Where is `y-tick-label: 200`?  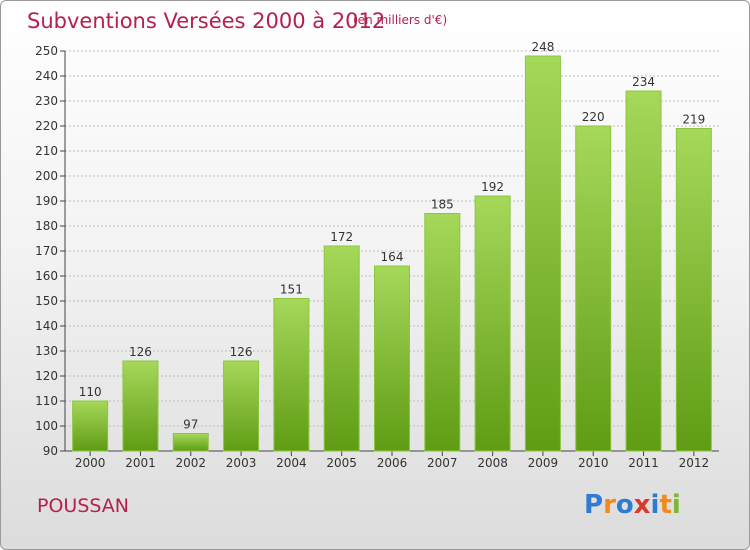
y-tick-label: 200 is located at coordinates (46, 176).